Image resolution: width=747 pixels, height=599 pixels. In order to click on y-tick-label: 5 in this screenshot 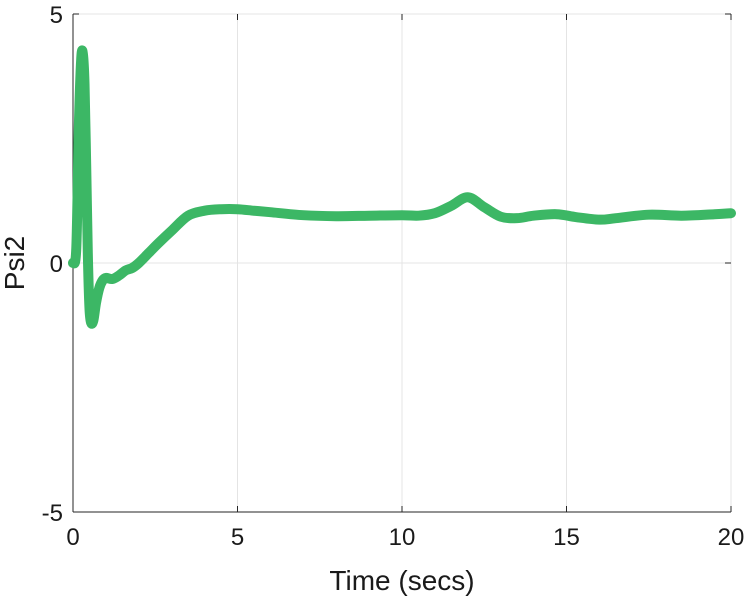, I will do `click(56, 15)`.